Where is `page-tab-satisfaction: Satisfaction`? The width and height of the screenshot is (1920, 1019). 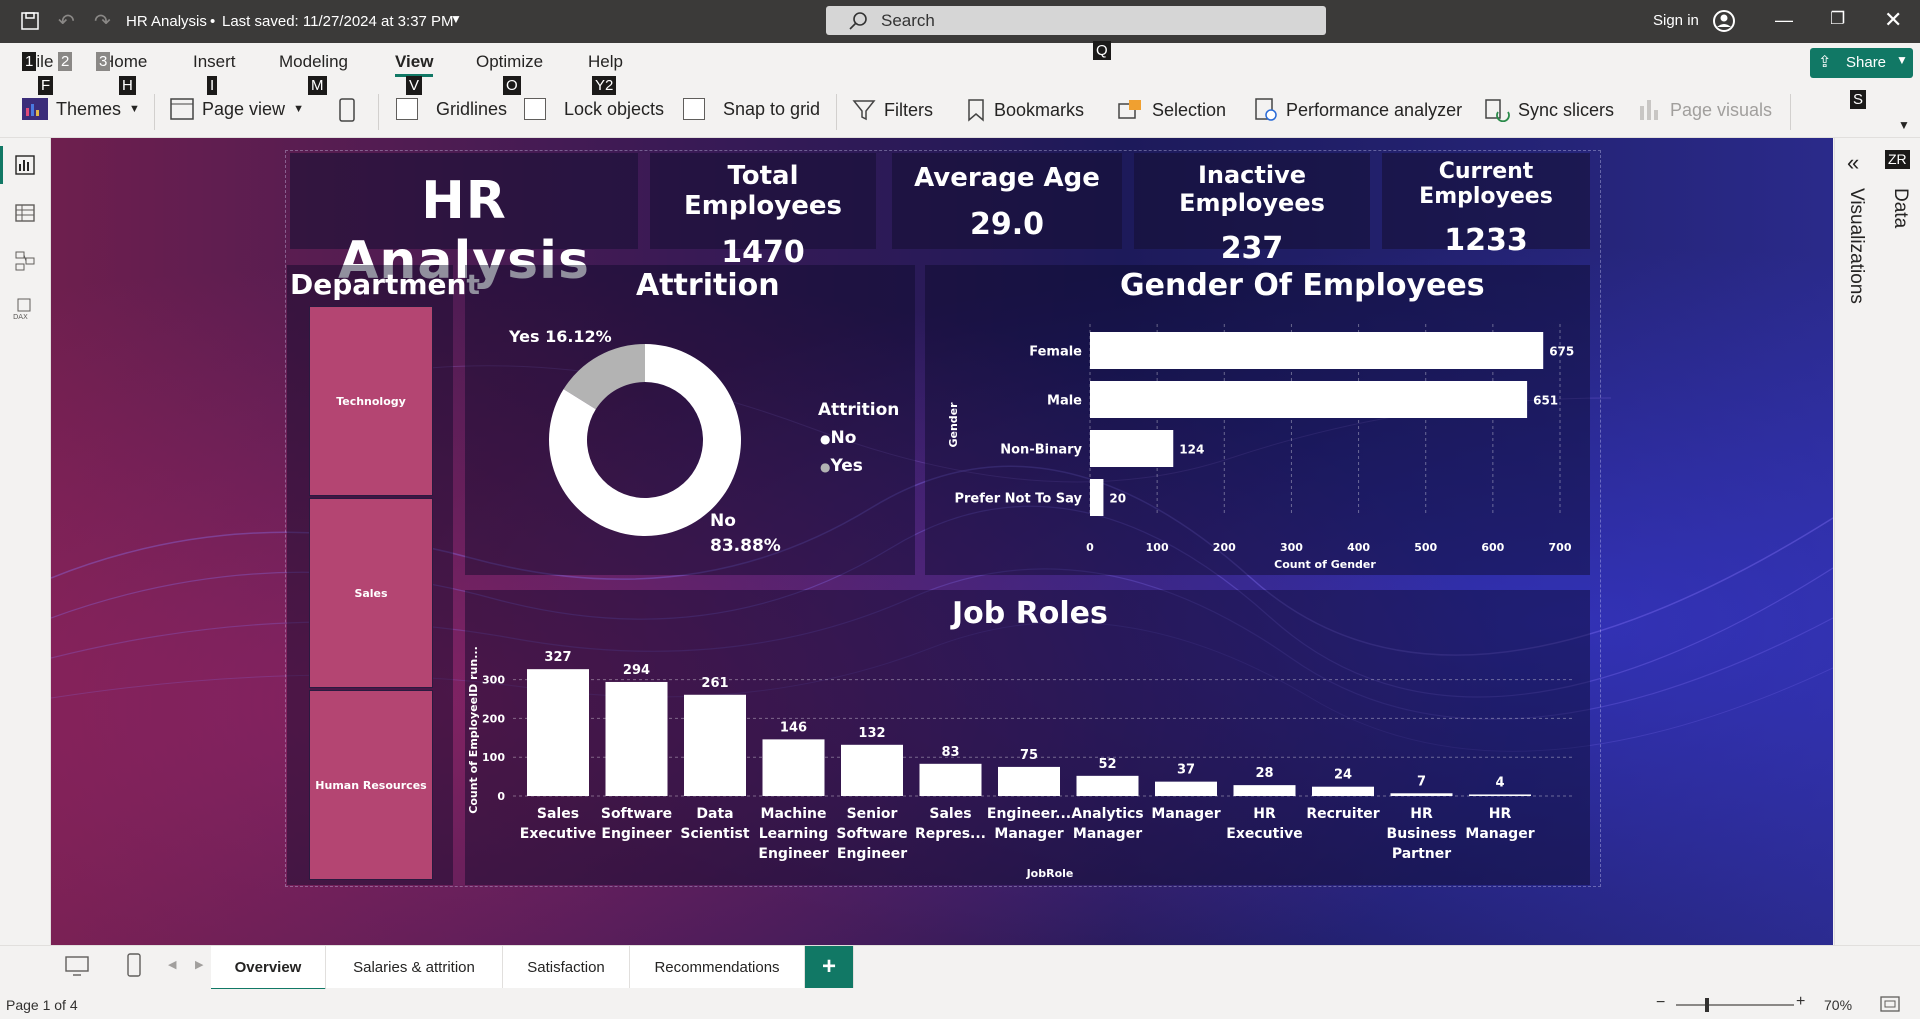 page-tab-satisfaction: Satisfaction is located at coordinates (566, 967).